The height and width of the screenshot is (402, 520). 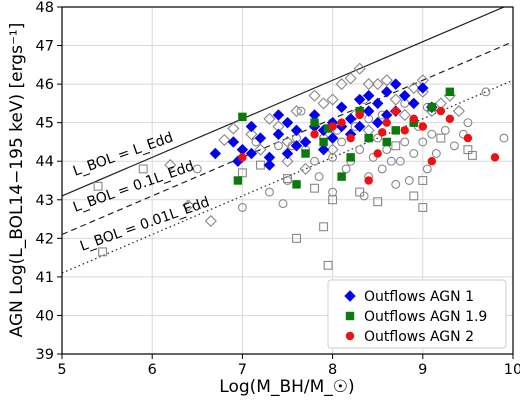 I want to click on y-tick-label: 42, so click(x=45, y=239).